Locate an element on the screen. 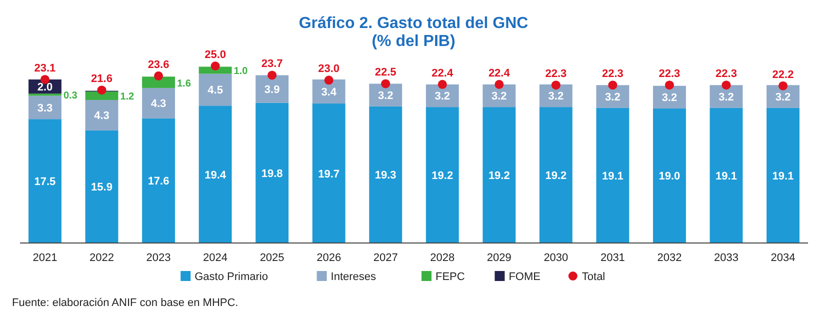  x-tick-label: 2022 is located at coordinates (102, 258).